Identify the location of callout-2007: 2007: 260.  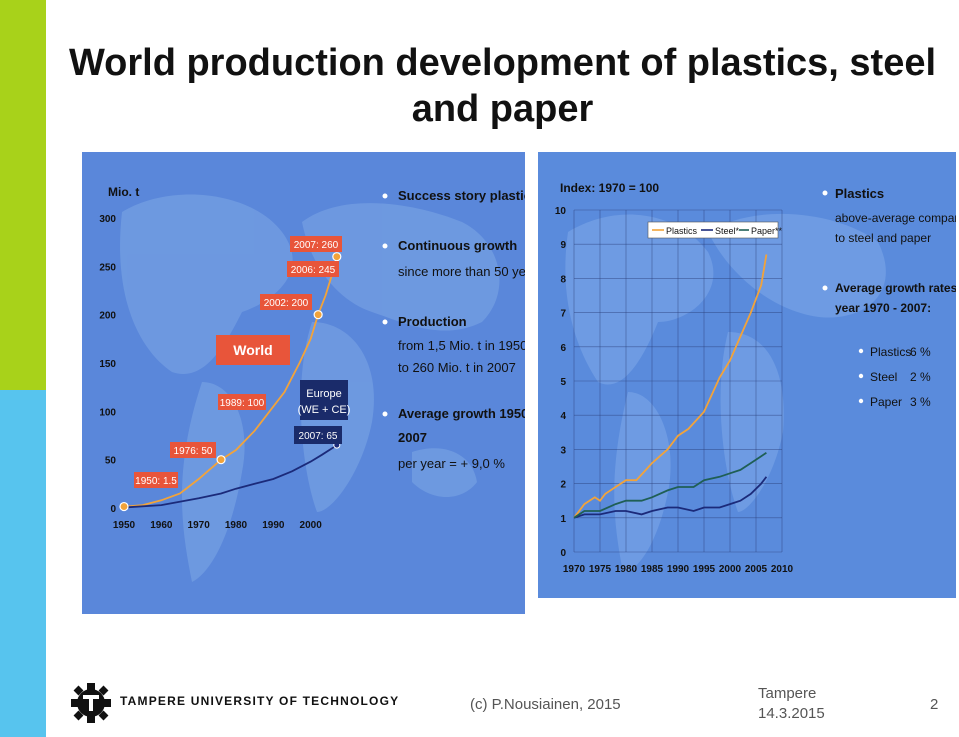
(316, 245).